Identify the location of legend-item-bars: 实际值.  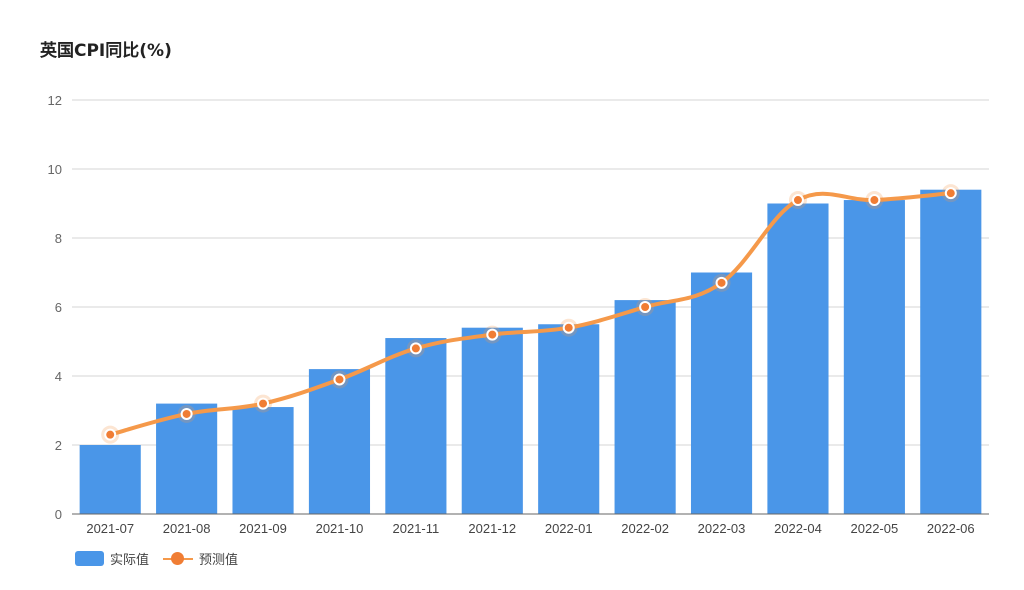
(112, 558).